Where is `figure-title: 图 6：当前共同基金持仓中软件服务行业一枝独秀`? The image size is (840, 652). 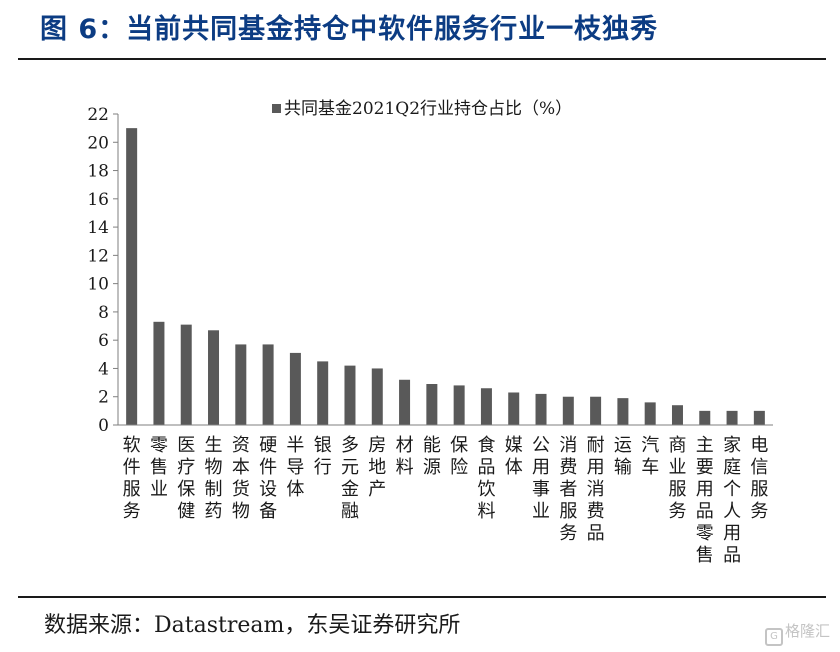 figure-title: 图 6：当前共同基金持仓中软件服务行业一枝独秀 is located at coordinates (349, 29).